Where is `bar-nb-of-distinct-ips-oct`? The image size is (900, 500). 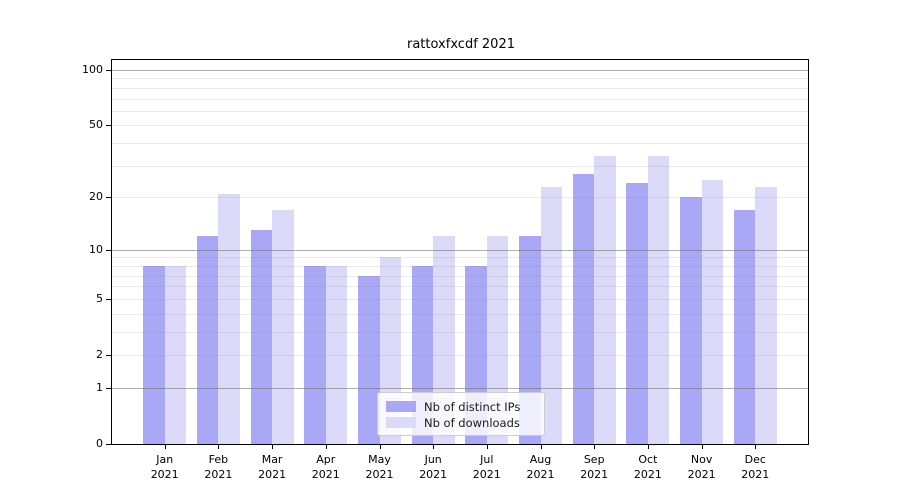 bar-nb-of-distinct-ips-oct is located at coordinates (637, 313).